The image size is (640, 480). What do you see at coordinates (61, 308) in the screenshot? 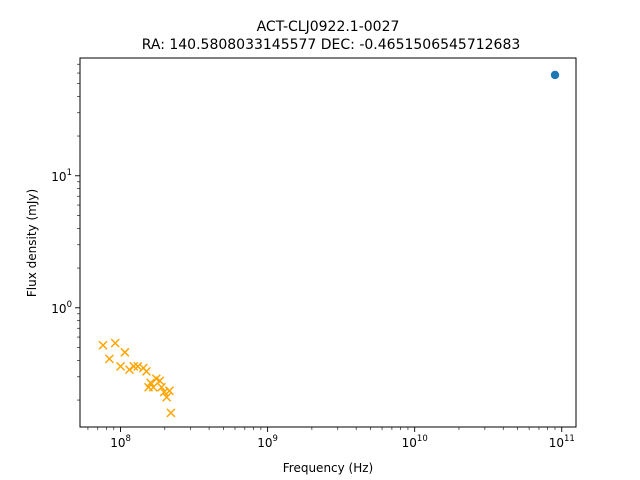
I see `y-tick-label: 10⁰` at bounding box center [61, 308].